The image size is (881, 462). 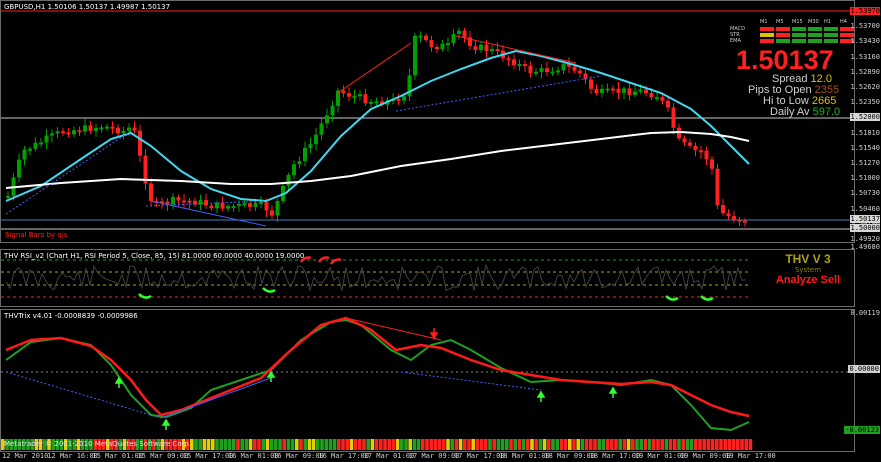 What do you see at coordinates (865, 228) in the screenshot?
I see `level-marker-low: 1.50000` at bounding box center [865, 228].